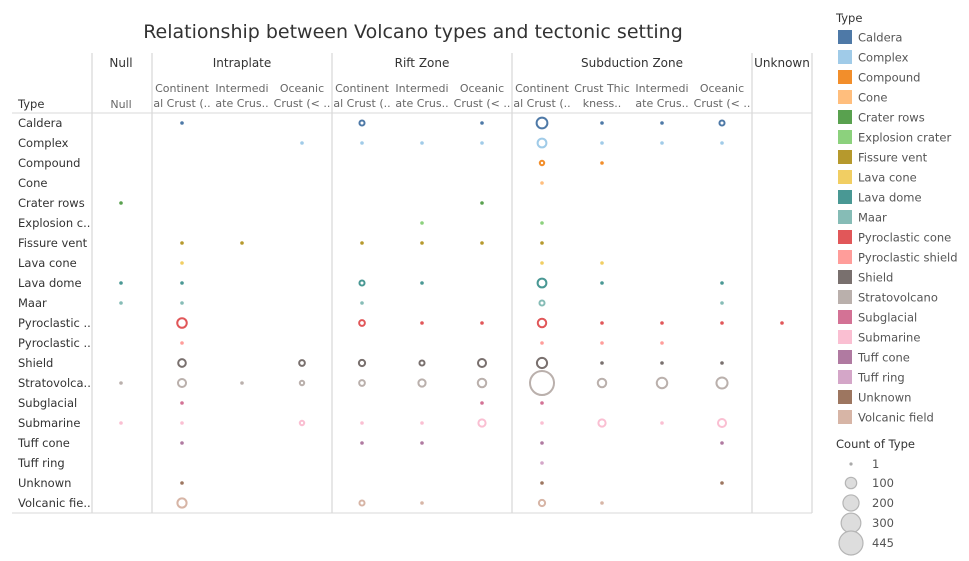 The image size is (969, 561). I want to click on legend-color-title: Type, so click(848, 18).